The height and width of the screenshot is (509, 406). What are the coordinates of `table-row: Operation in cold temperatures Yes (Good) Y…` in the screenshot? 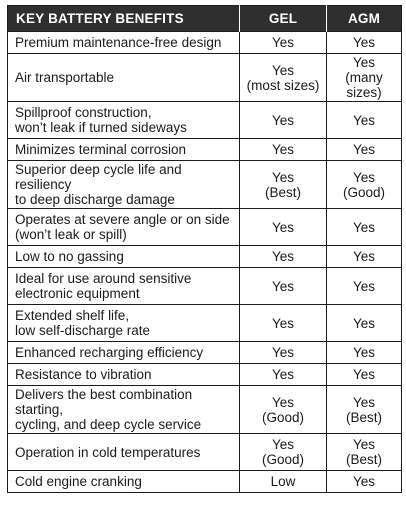 It's located at (204, 452).